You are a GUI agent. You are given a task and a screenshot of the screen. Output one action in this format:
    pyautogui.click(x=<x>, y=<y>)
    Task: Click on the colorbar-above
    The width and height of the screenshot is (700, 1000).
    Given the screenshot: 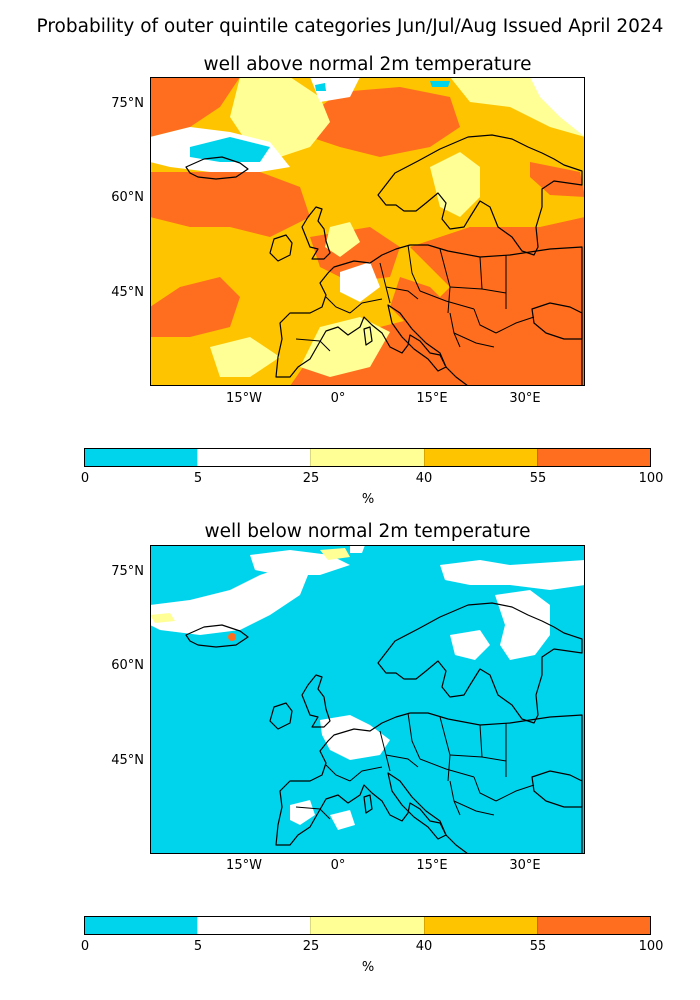 What is the action you would take?
    pyautogui.click(x=367, y=457)
    